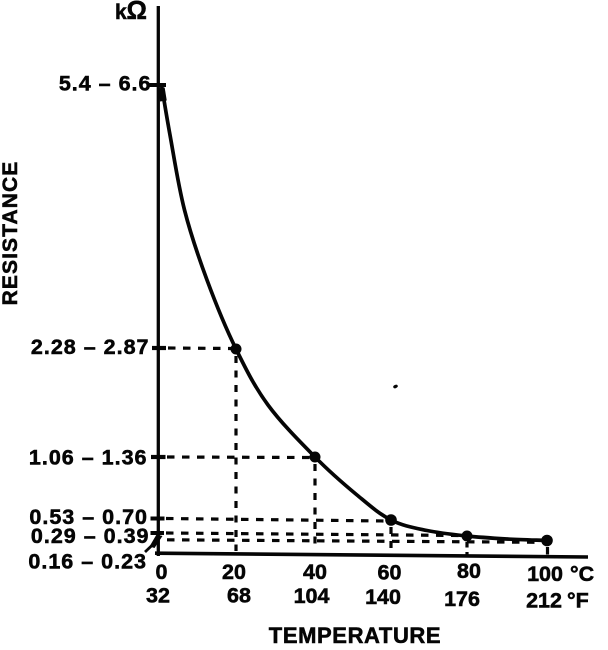 The height and width of the screenshot is (650, 608). What do you see at coordinates (162, 572) in the screenshot?
I see `svg-text: 0` at bounding box center [162, 572].